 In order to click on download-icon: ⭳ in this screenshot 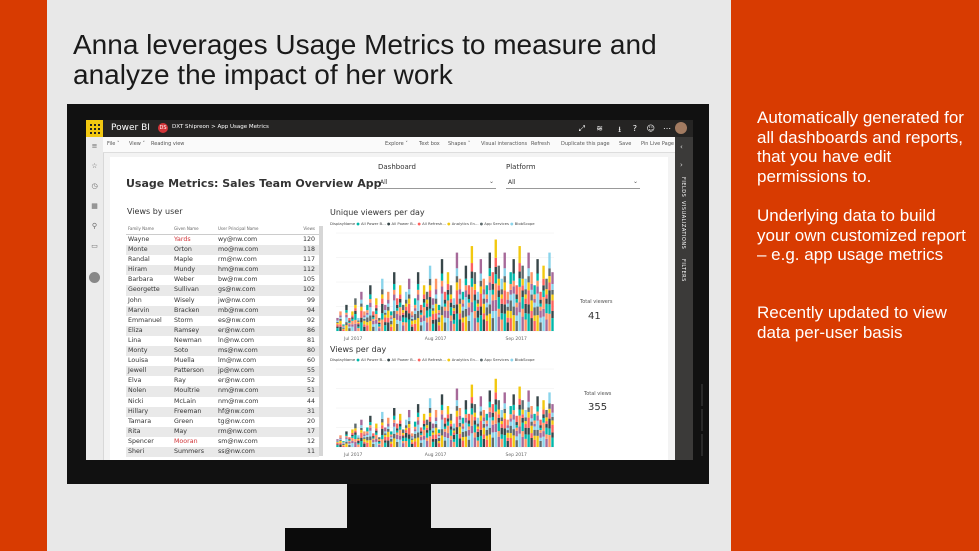, I will do `click(619, 129)`.